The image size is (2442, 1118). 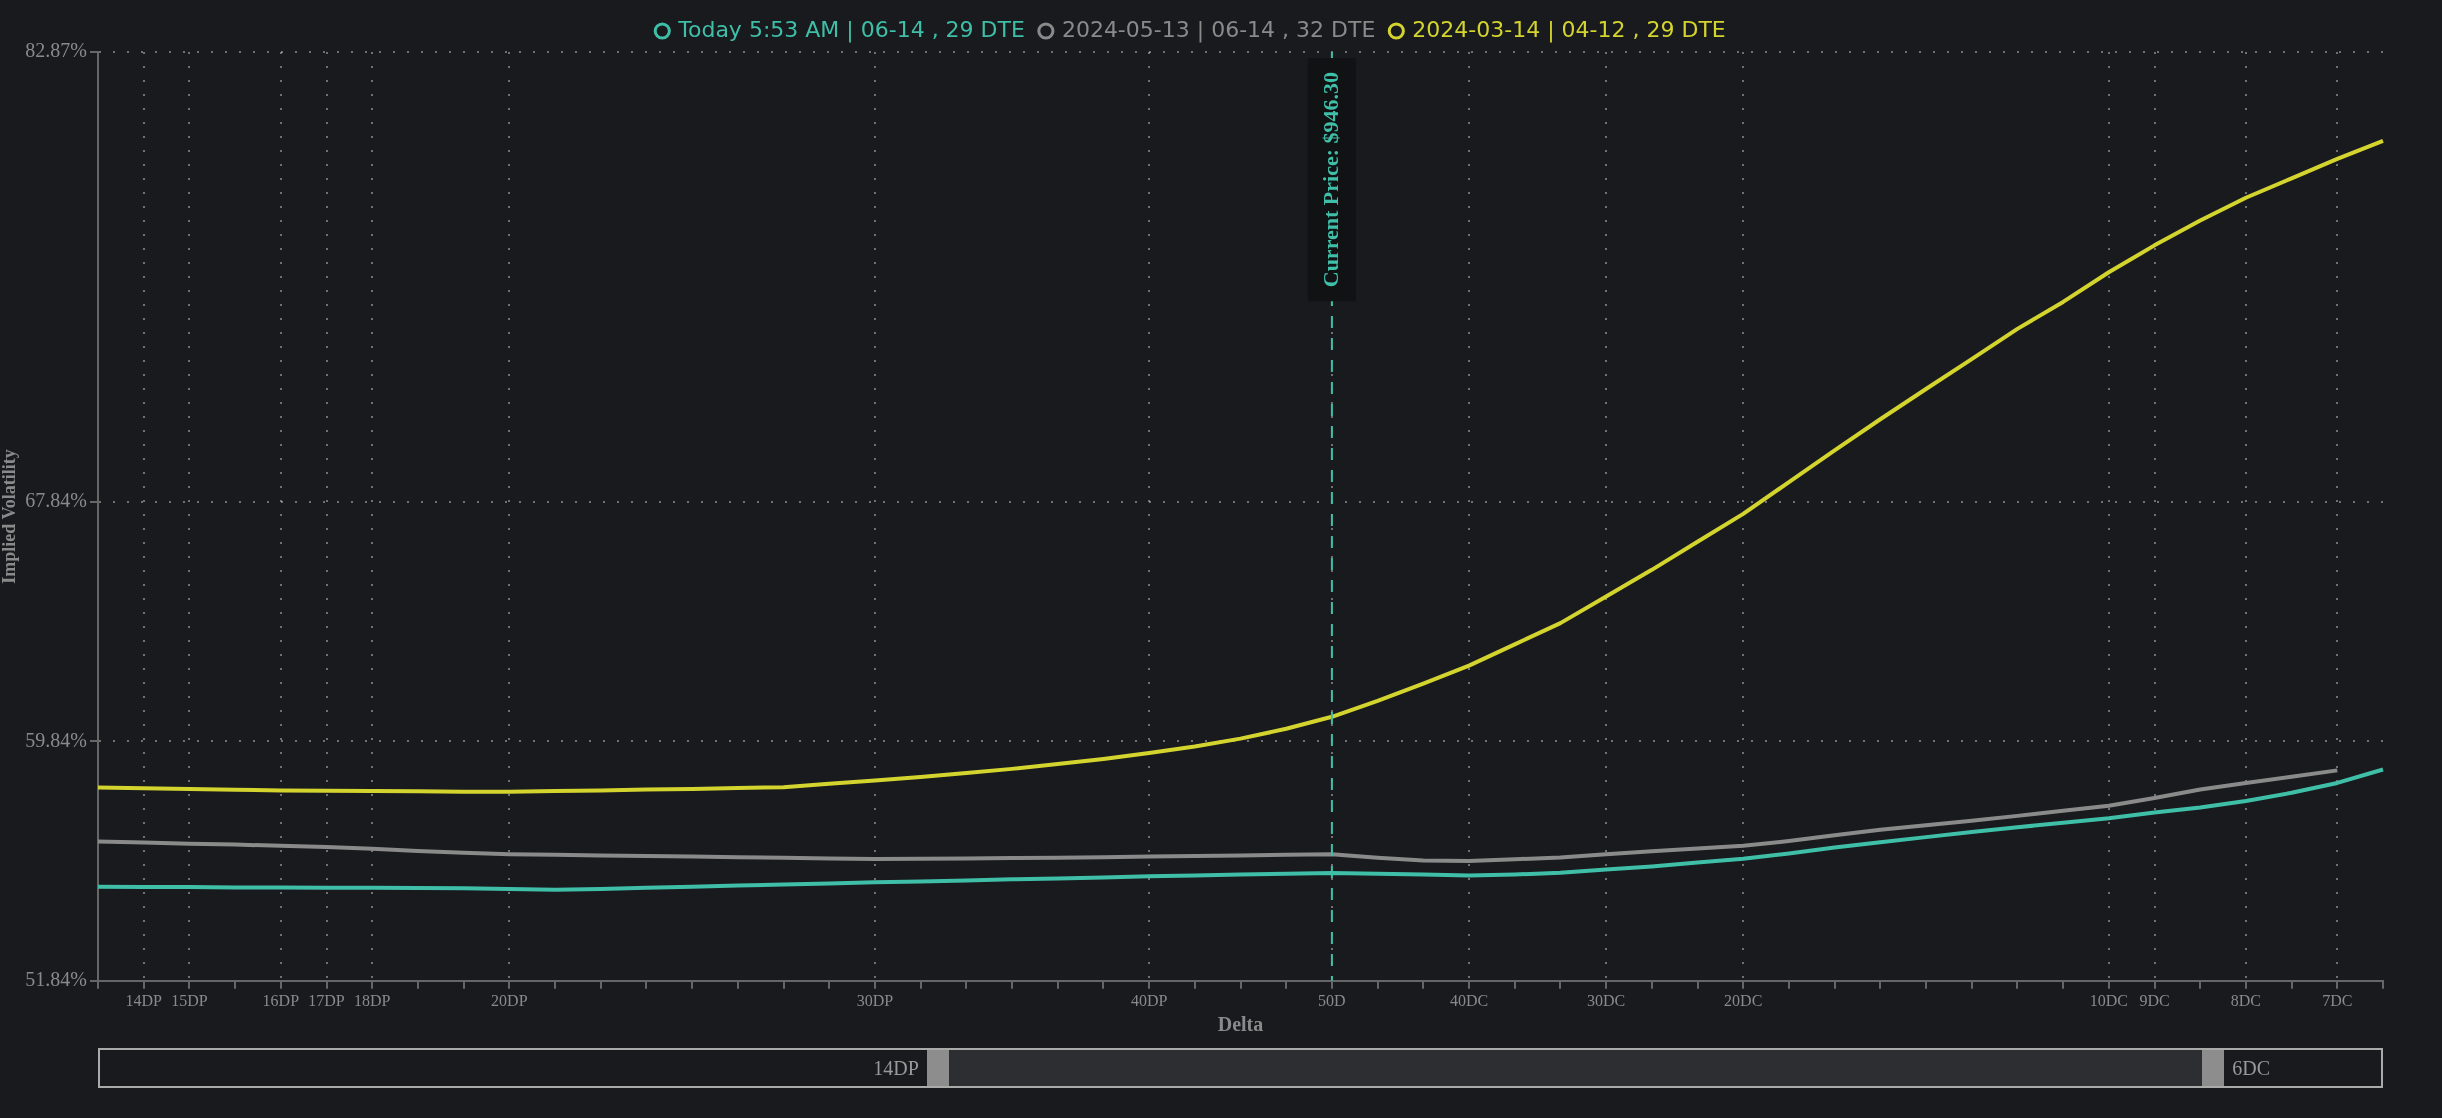 What do you see at coordinates (1743, 1000) in the screenshot?
I see `x-tick-label: 20DC` at bounding box center [1743, 1000].